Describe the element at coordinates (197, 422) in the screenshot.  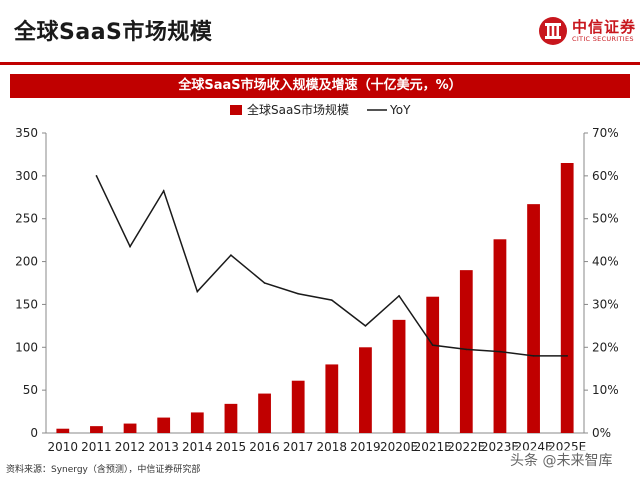
I see `bar-2014` at that location.